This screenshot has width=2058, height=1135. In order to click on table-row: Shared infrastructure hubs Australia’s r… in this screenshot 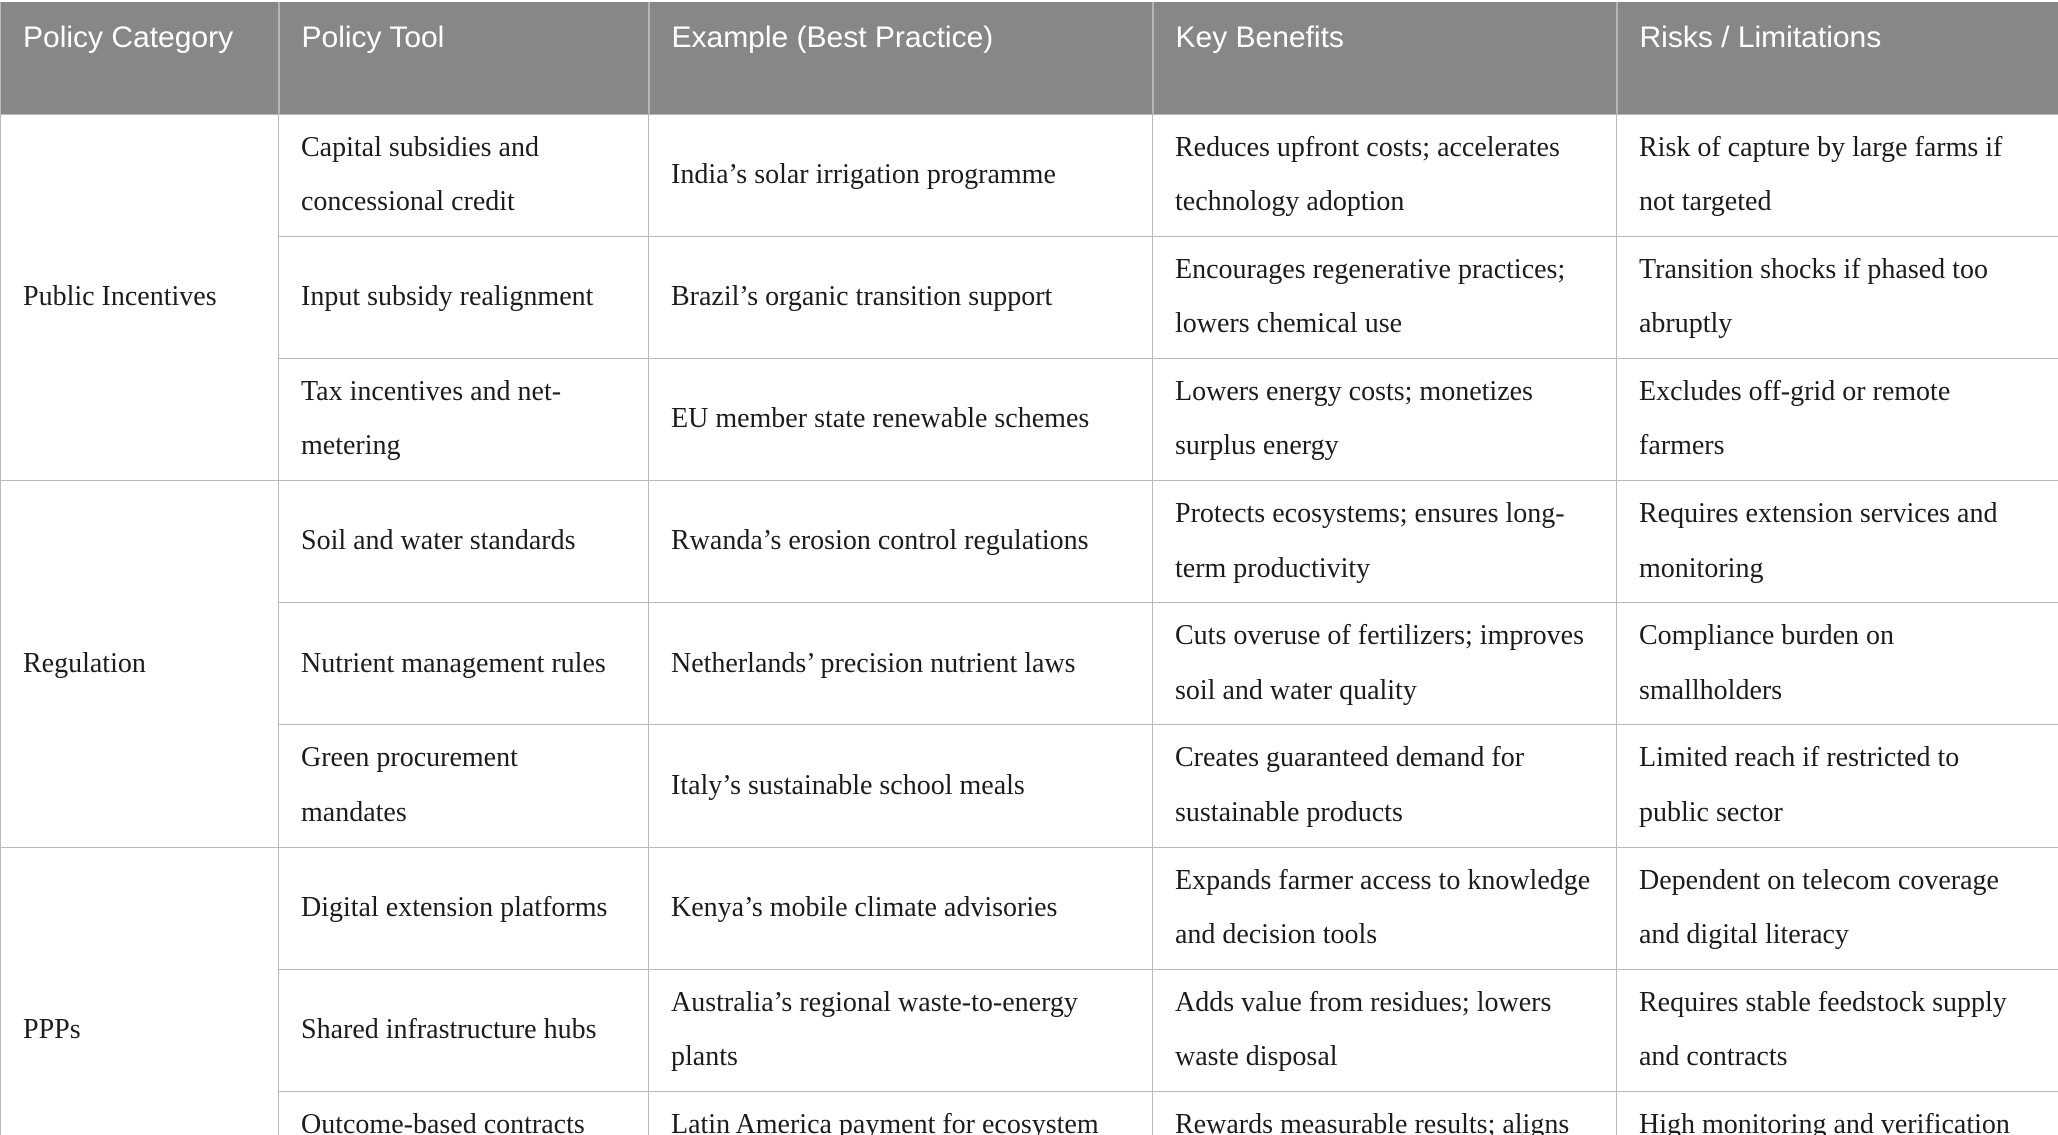, I will do `click(1029, 1030)`.